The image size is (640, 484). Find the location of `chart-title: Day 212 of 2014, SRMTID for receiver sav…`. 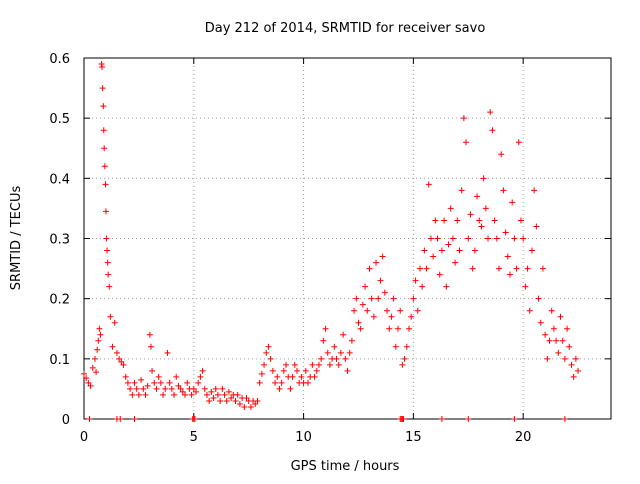

chart-title: Day 212 of 2014, SRMTID for receiver sav… is located at coordinates (345, 28).